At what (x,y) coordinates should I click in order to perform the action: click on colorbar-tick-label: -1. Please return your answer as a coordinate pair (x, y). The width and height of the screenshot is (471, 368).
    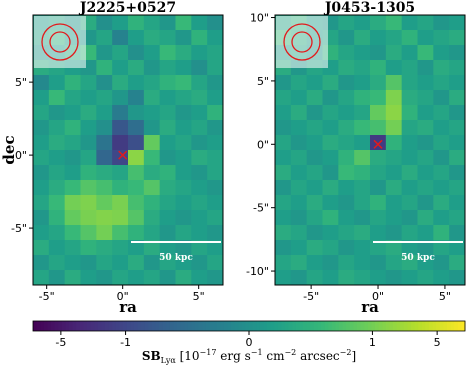
    Looking at the image, I should click on (125, 342).